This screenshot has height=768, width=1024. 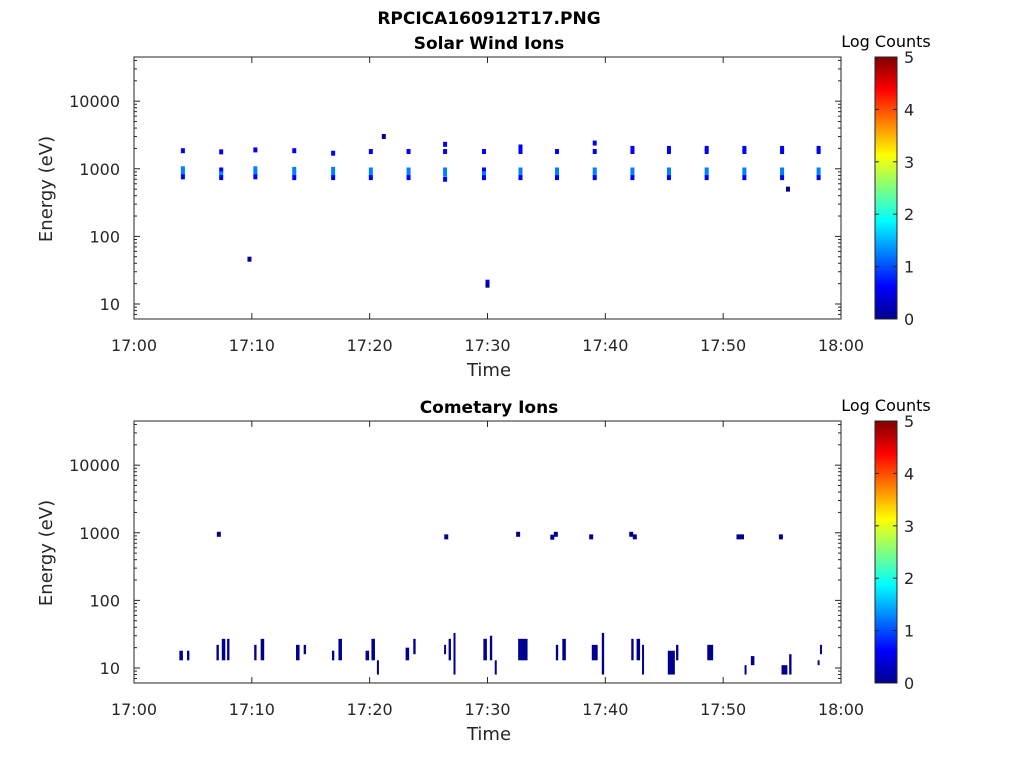 What do you see at coordinates (841, 345) in the screenshot?
I see `solar-wind-xtick-label: 18:00` at bounding box center [841, 345].